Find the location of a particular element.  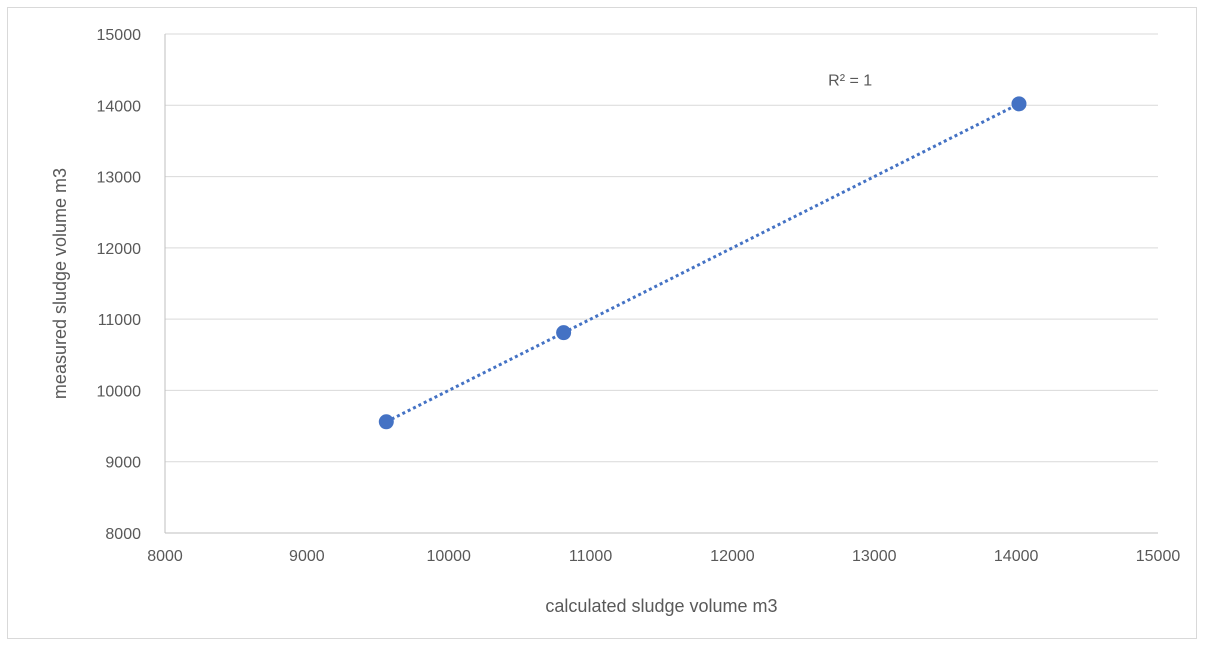

x-tick-label: 10000 is located at coordinates (448, 556).